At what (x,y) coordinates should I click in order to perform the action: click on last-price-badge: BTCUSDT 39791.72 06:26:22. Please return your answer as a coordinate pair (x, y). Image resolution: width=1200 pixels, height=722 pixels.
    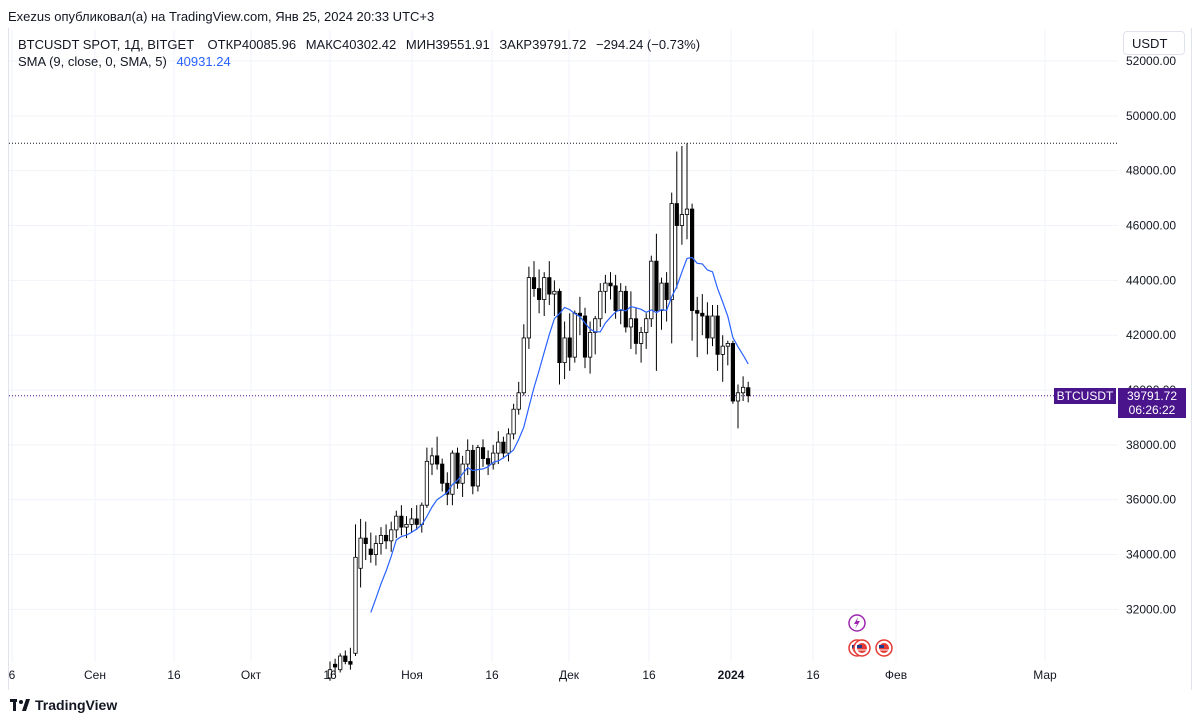
    Looking at the image, I should click on (1120, 403).